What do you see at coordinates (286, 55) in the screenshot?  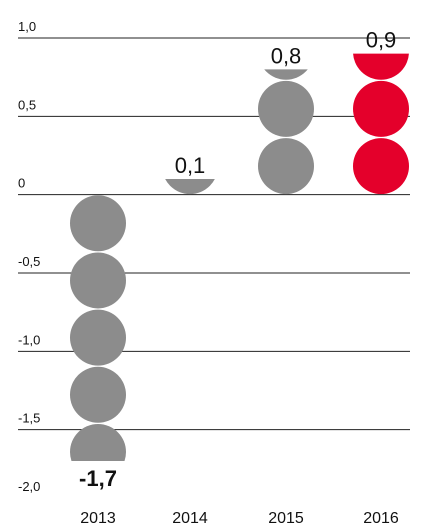 I see `data-label-2015: 0,8` at bounding box center [286, 55].